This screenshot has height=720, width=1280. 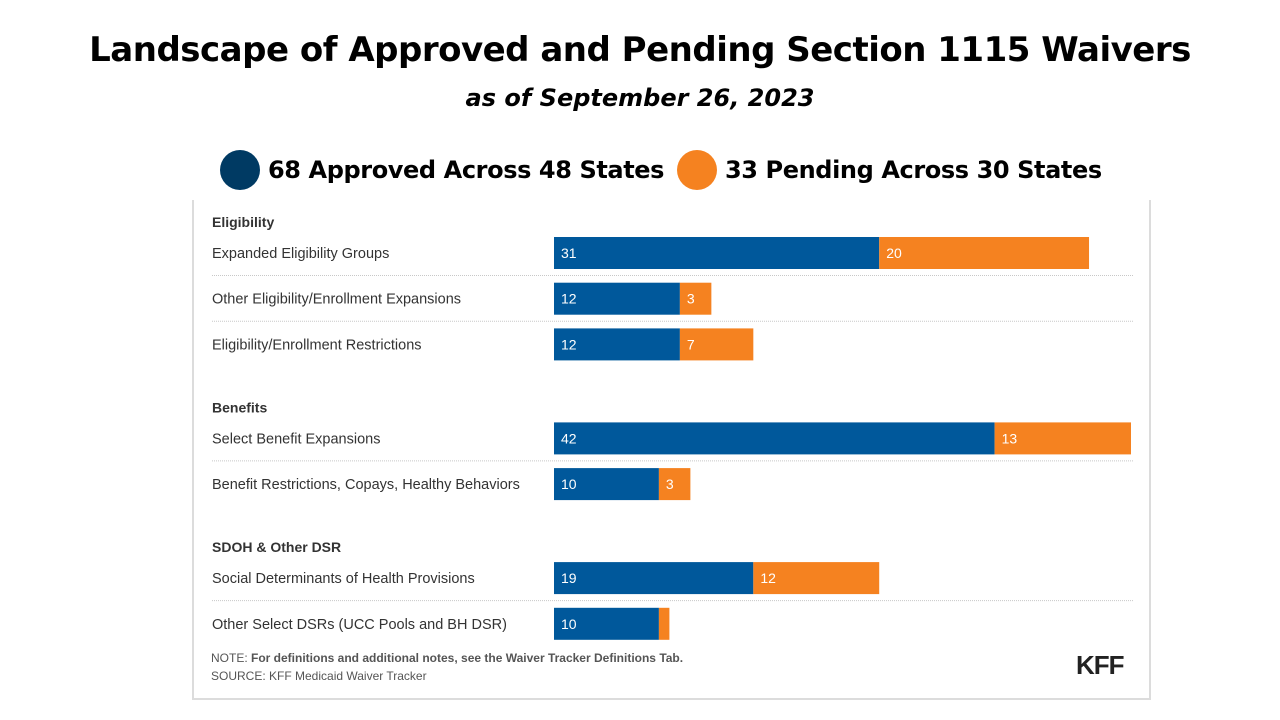 What do you see at coordinates (300, 254) in the screenshot?
I see `category-label: Expanded Eligibility Groups` at bounding box center [300, 254].